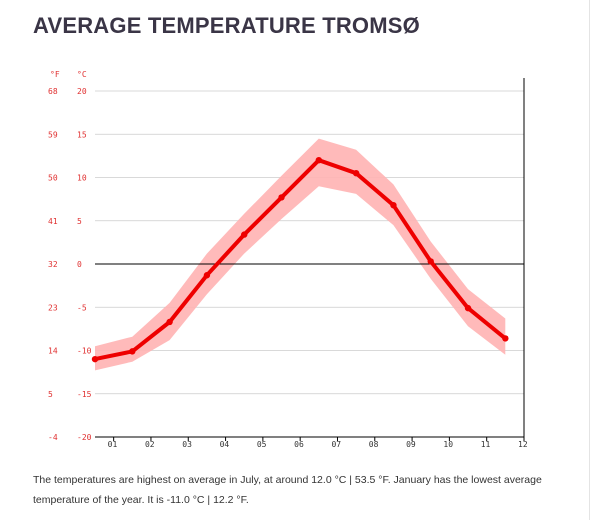  What do you see at coordinates (82, 91) in the screenshot?
I see `y-tick-label-c: 20` at bounding box center [82, 91].